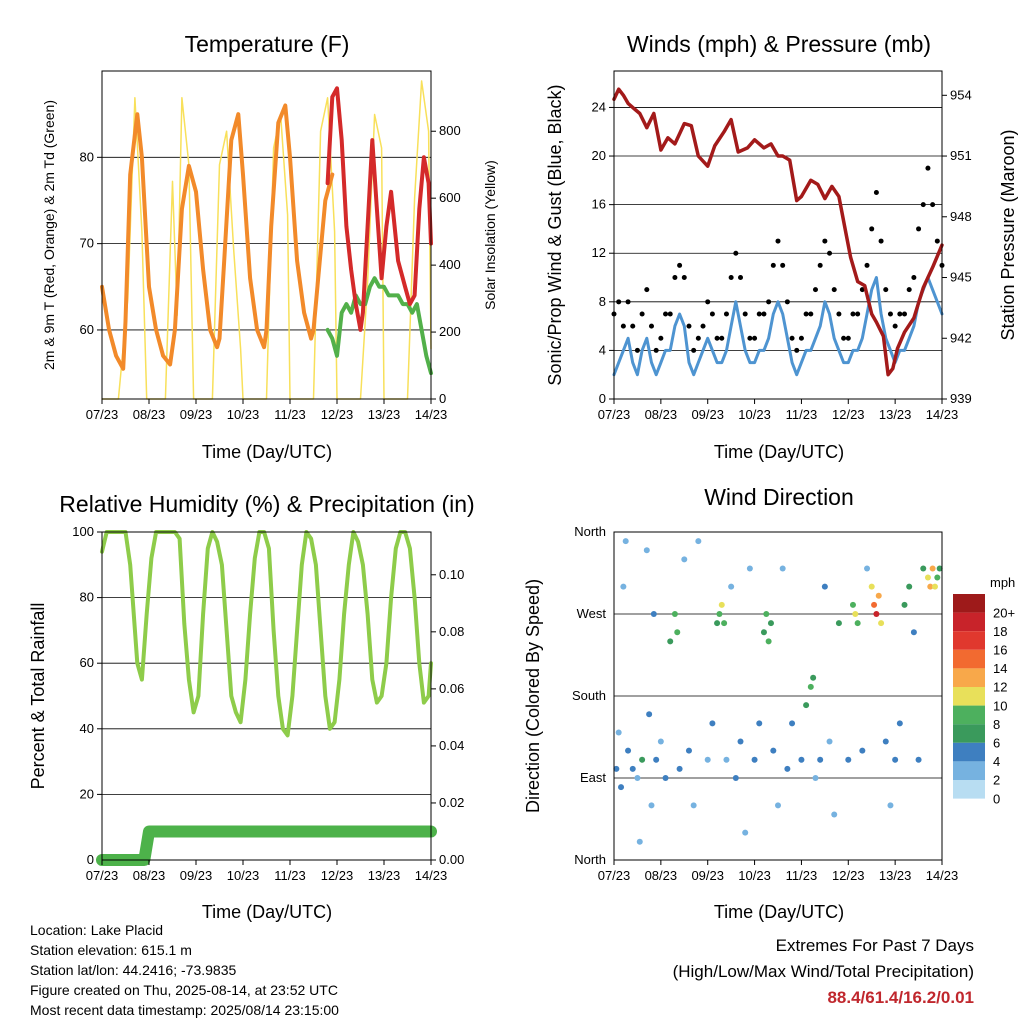 This screenshot has width=1024, height=1024. What do you see at coordinates (707, 414) in the screenshot?
I see `winds-x-tick-label: 09/23` at bounding box center [707, 414].